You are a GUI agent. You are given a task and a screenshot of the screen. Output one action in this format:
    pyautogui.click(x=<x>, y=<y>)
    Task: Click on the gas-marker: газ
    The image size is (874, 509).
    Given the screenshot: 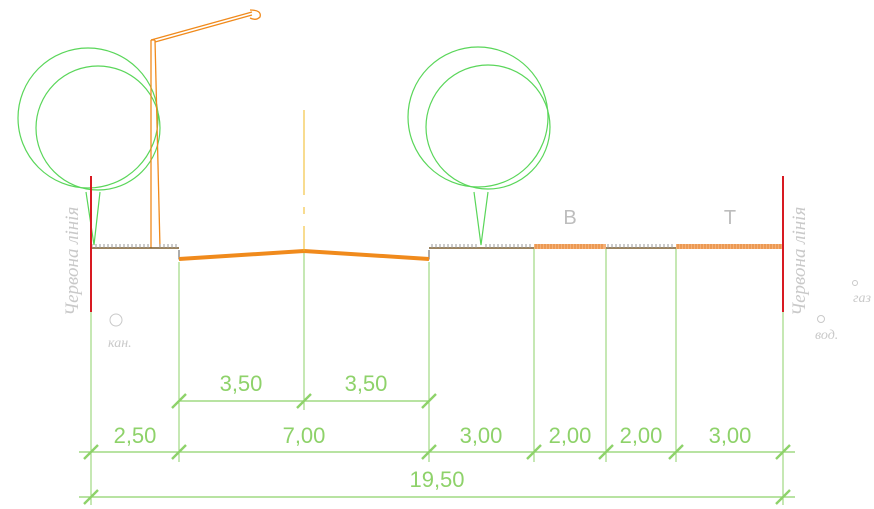 What is the action you would take?
    pyautogui.click(x=861, y=293)
    